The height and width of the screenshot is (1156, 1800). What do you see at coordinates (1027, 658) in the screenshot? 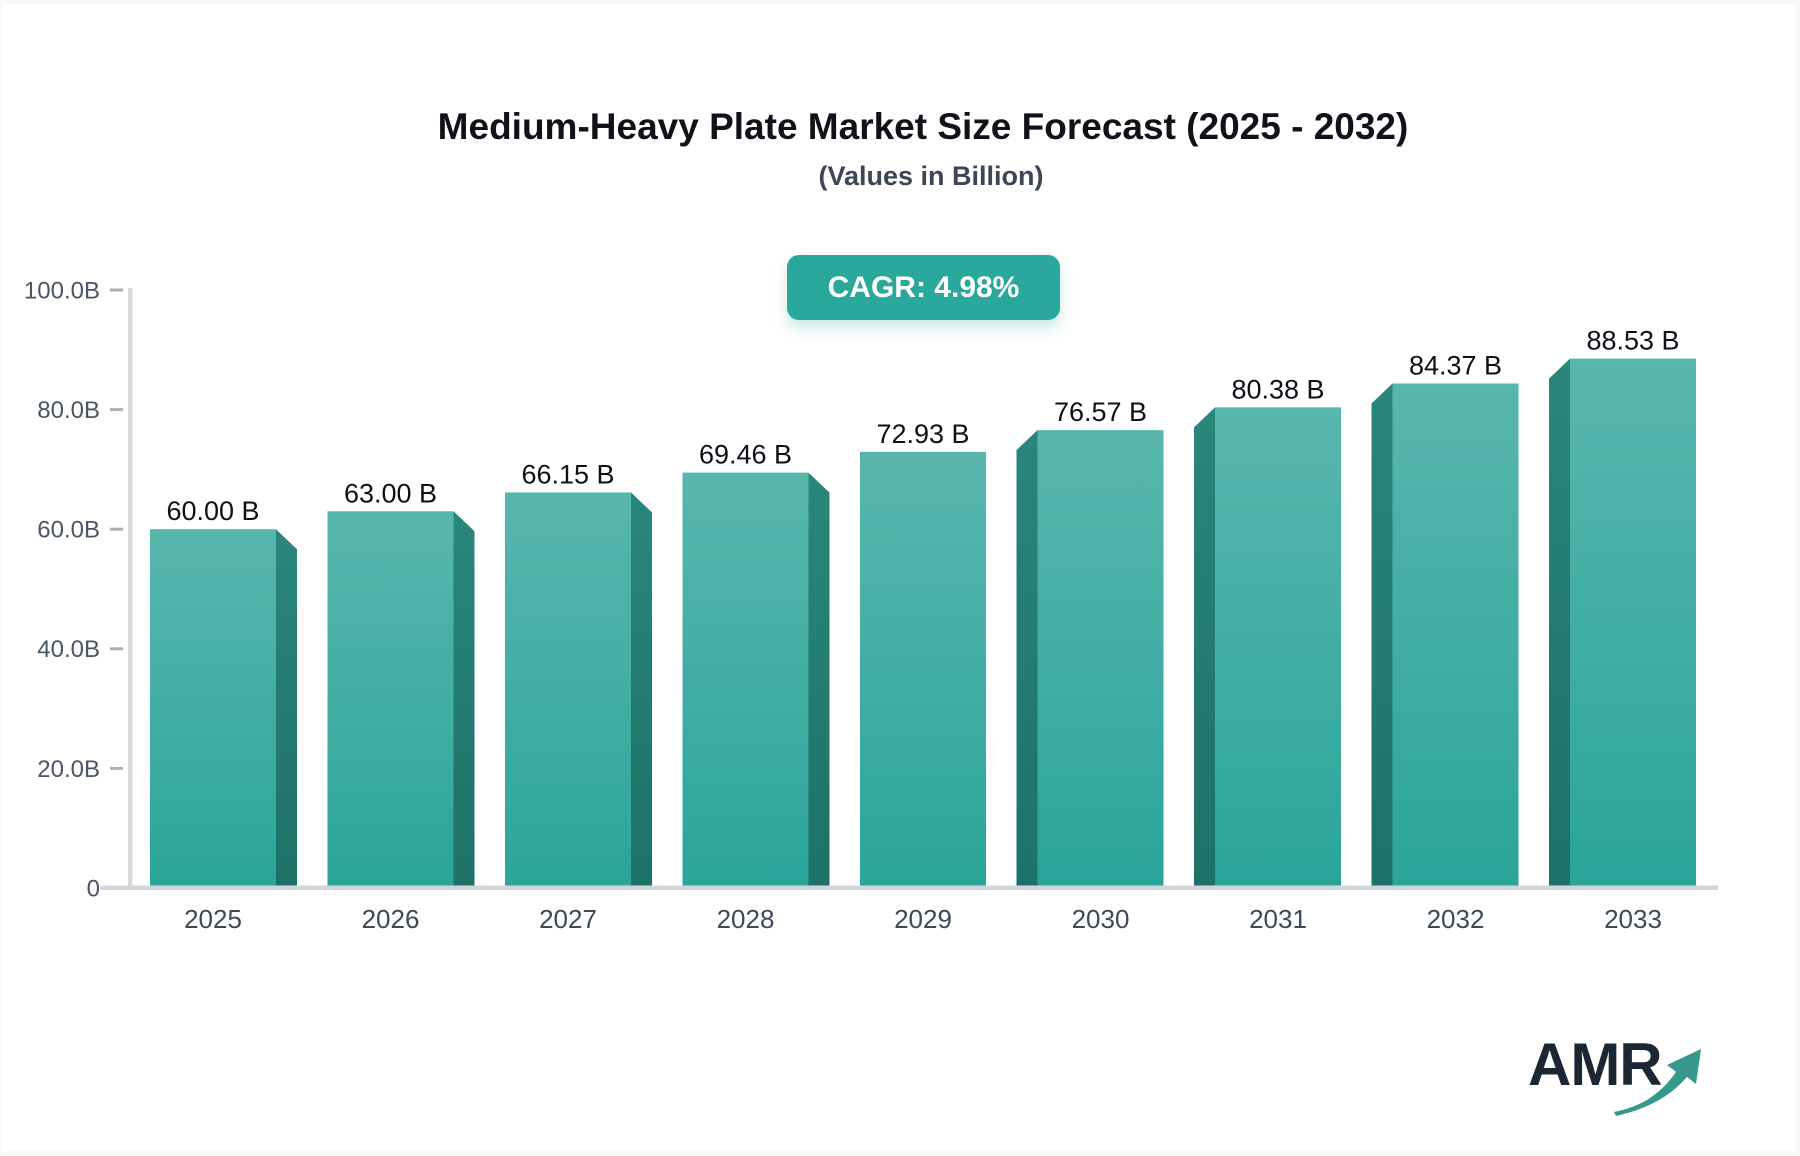
I see `bar-side-2030` at bounding box center [1027, 658].